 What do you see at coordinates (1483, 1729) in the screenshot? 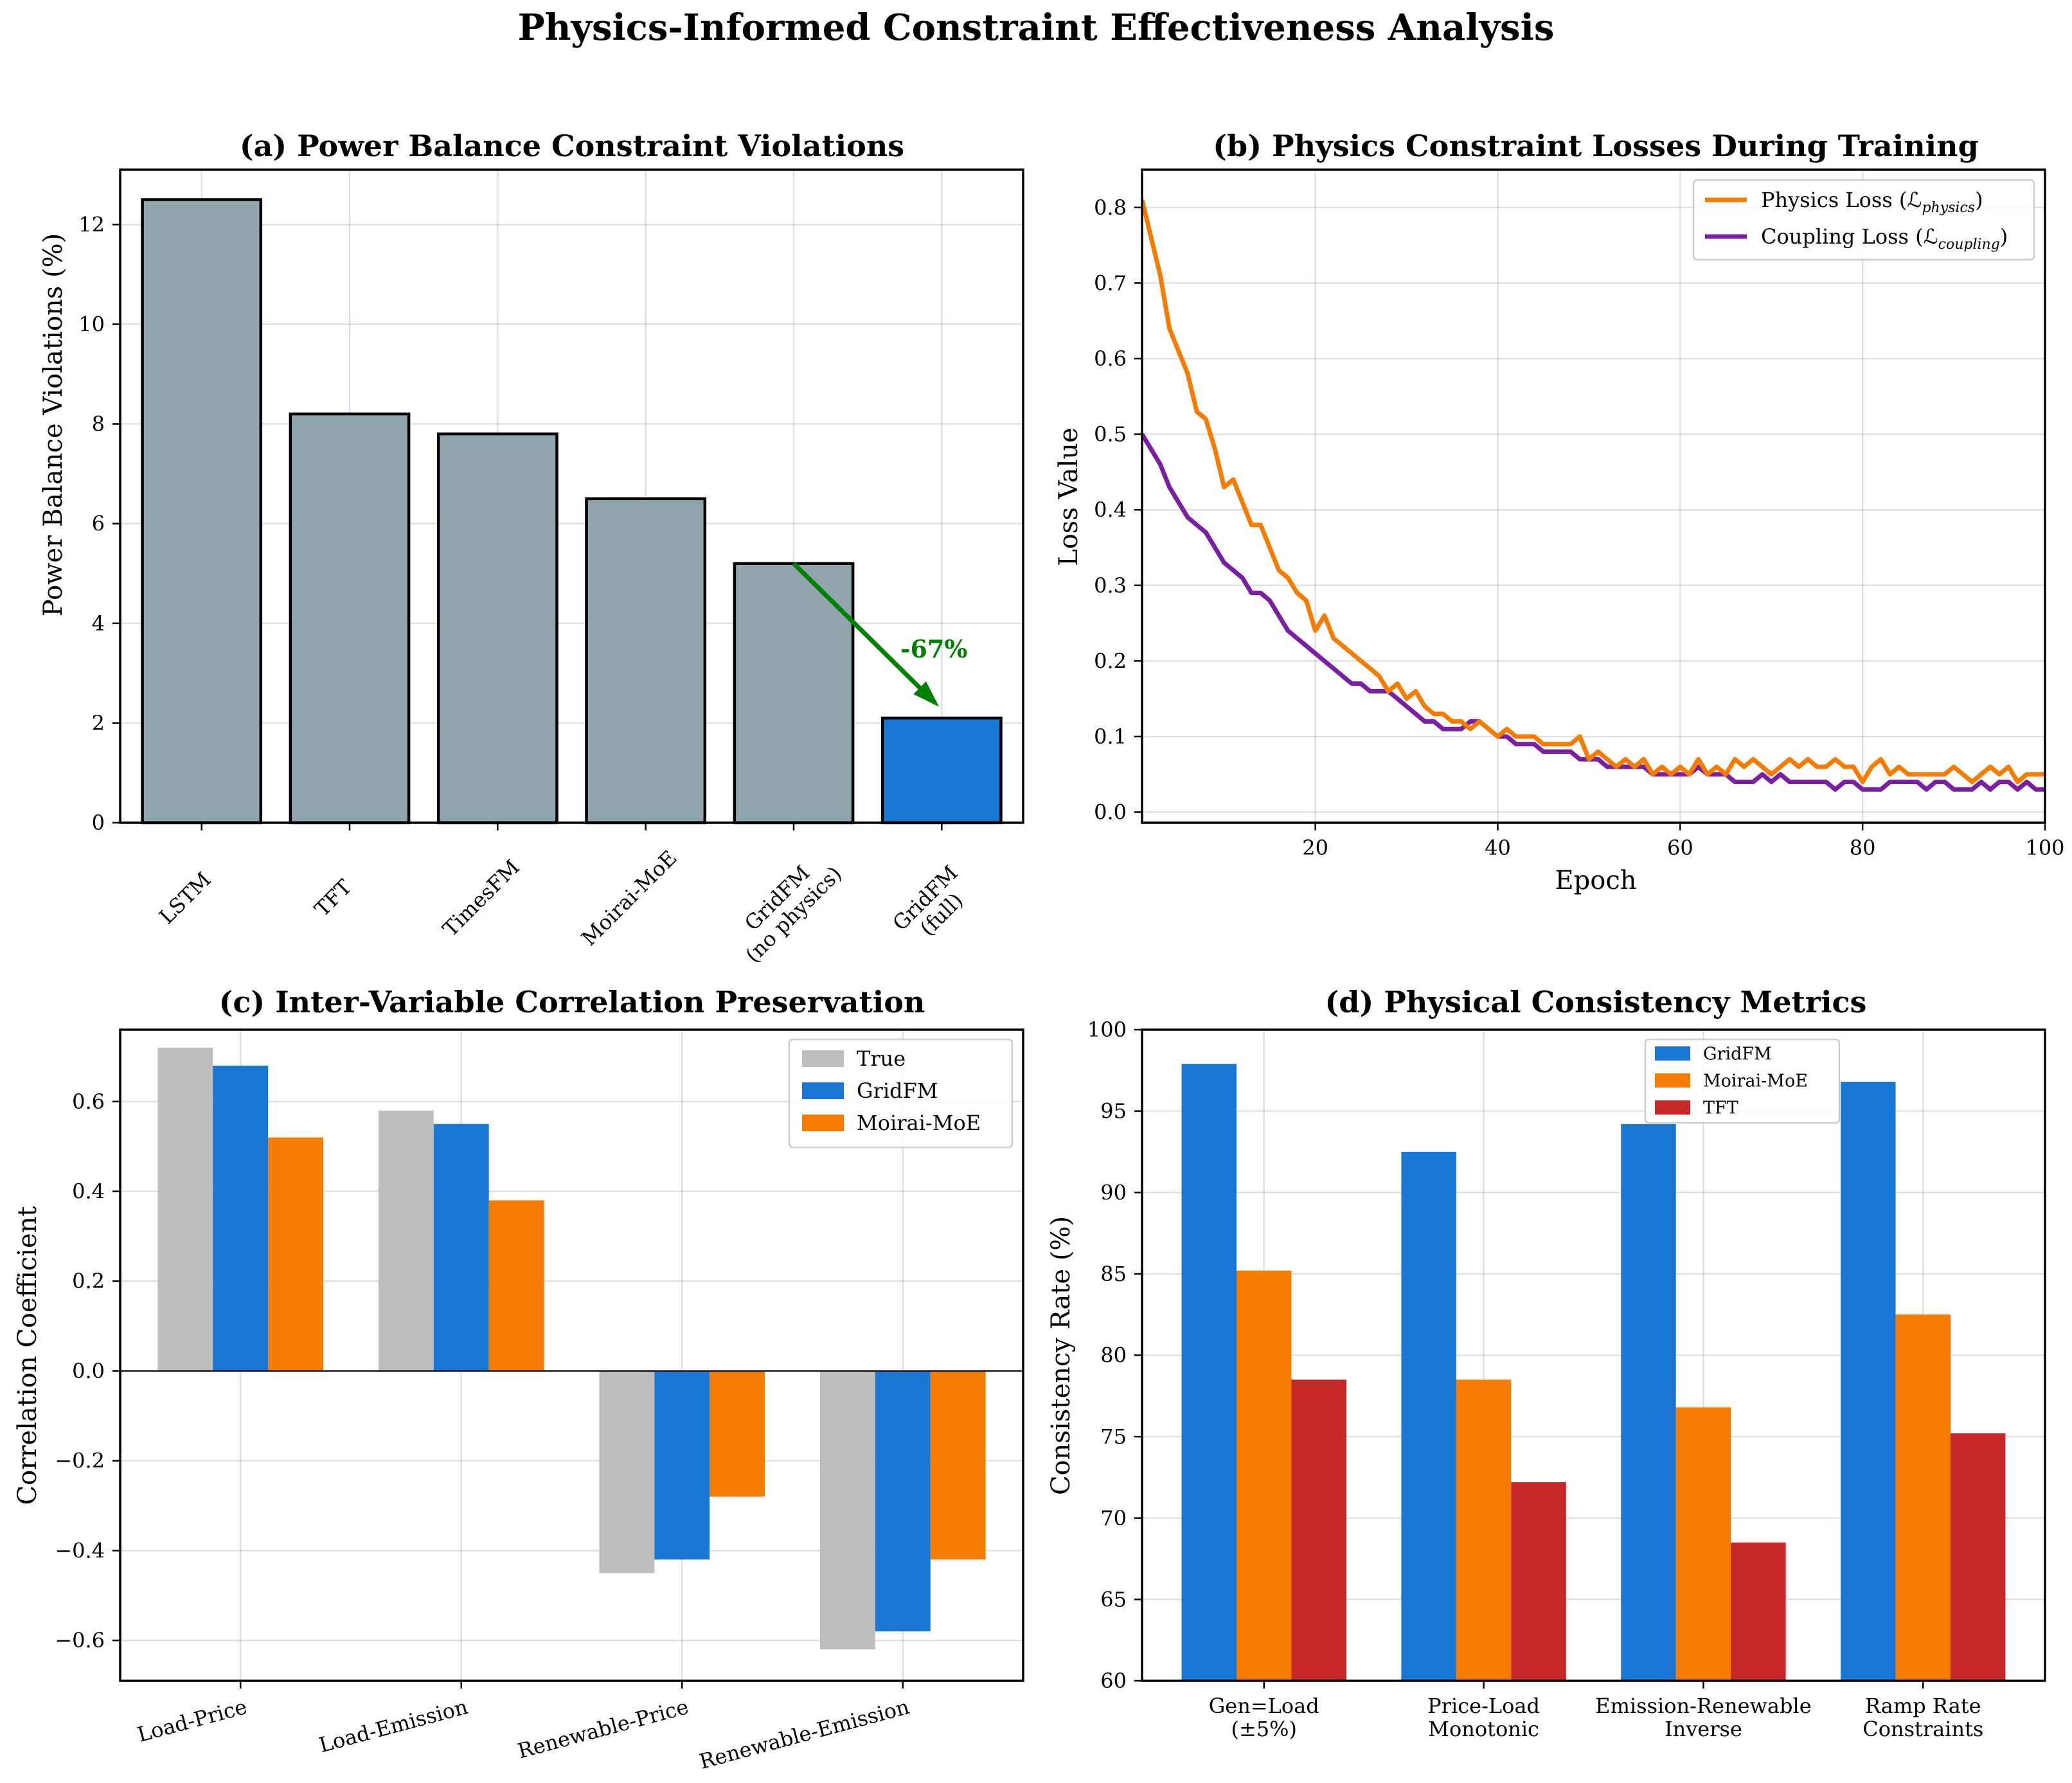
I see `label-line: Monotonic` at bounding box center [1483, 1729].